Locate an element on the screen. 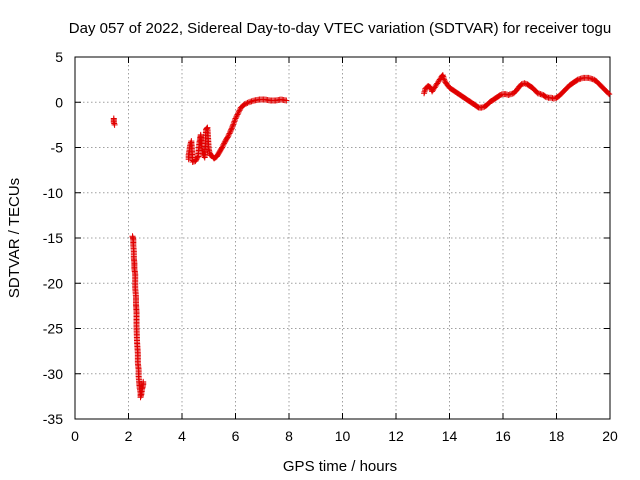 Image resolution: width=640 pixels, height=480 pixels. y-tick-label: -30 is located at coordinates (53, 374).